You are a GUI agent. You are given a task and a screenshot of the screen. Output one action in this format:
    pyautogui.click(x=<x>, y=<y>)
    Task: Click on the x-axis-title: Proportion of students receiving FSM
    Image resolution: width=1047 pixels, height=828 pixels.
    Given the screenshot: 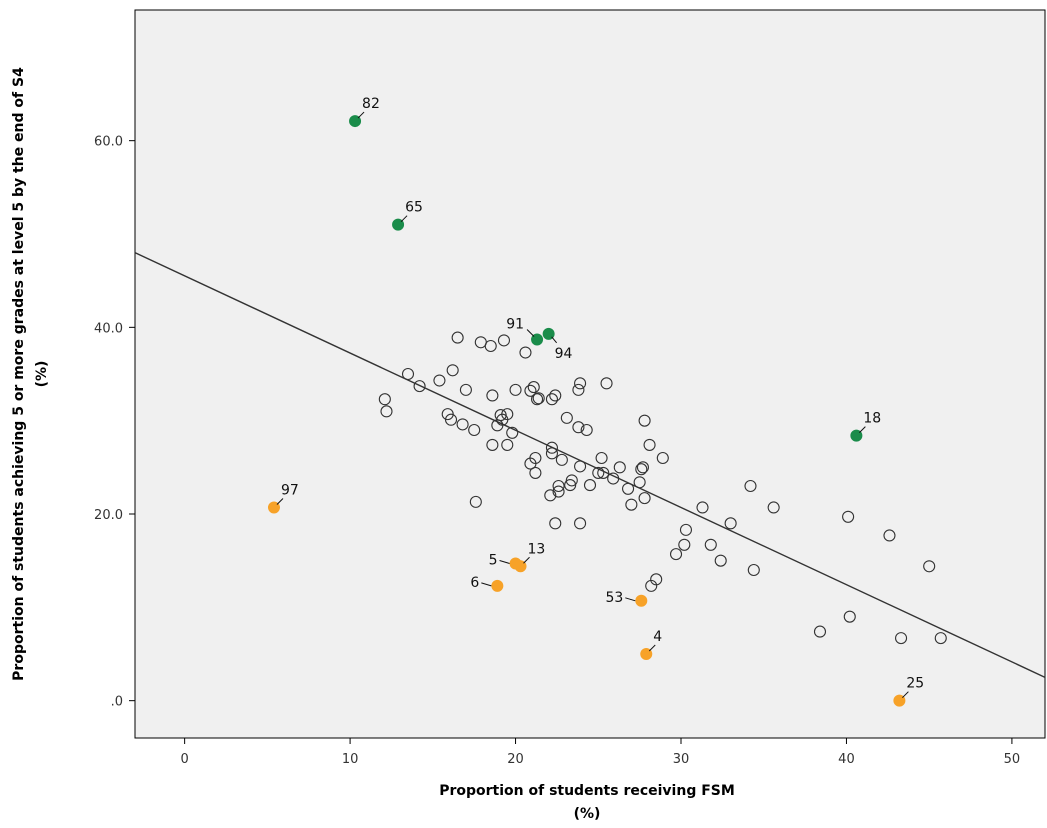 What is the action you would take?
    pyautogui.click(x=587, y=791)
    